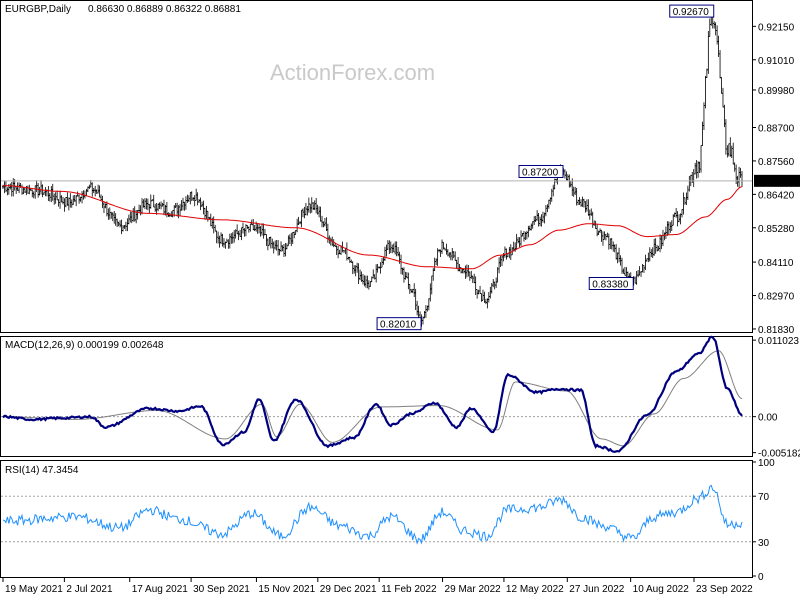  I want to click on current-price-badge, so click(777, 180).